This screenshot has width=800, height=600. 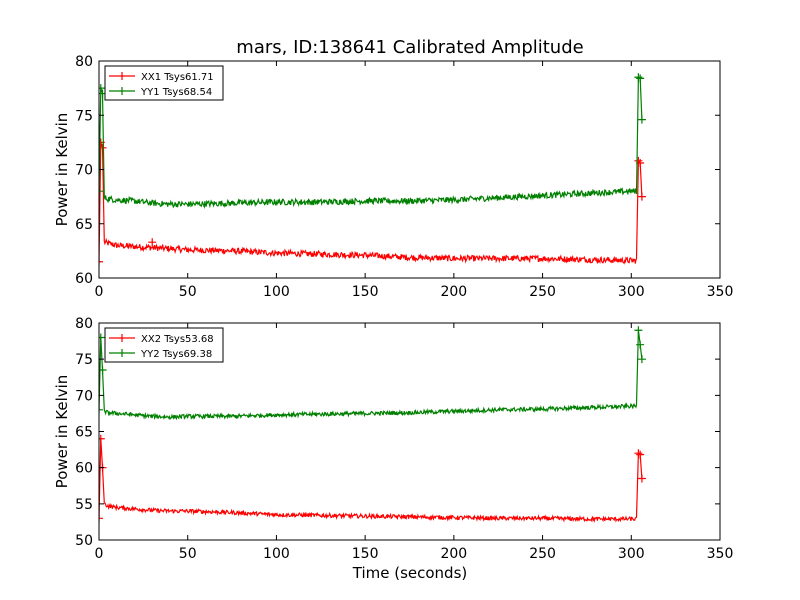 I want to click on series-xx1-line, so click(x=372, y=202).